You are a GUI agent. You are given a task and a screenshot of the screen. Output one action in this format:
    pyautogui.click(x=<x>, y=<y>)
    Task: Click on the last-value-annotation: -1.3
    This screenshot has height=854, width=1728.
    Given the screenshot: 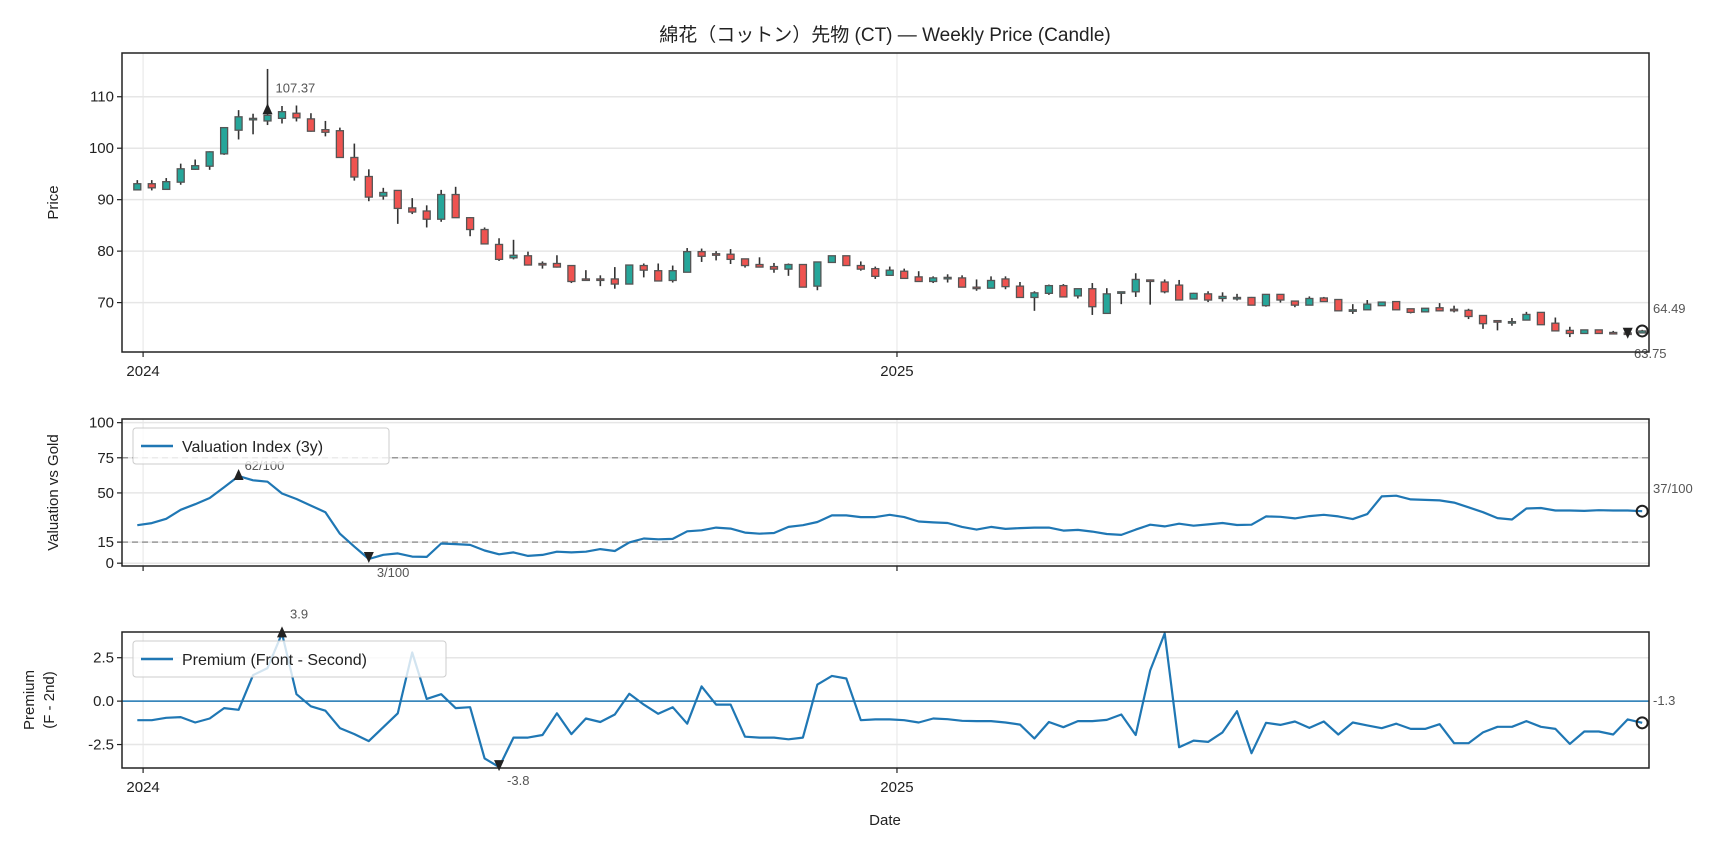 What is the action you would take?
    pyautogui.click(x=1664, y=700)
    